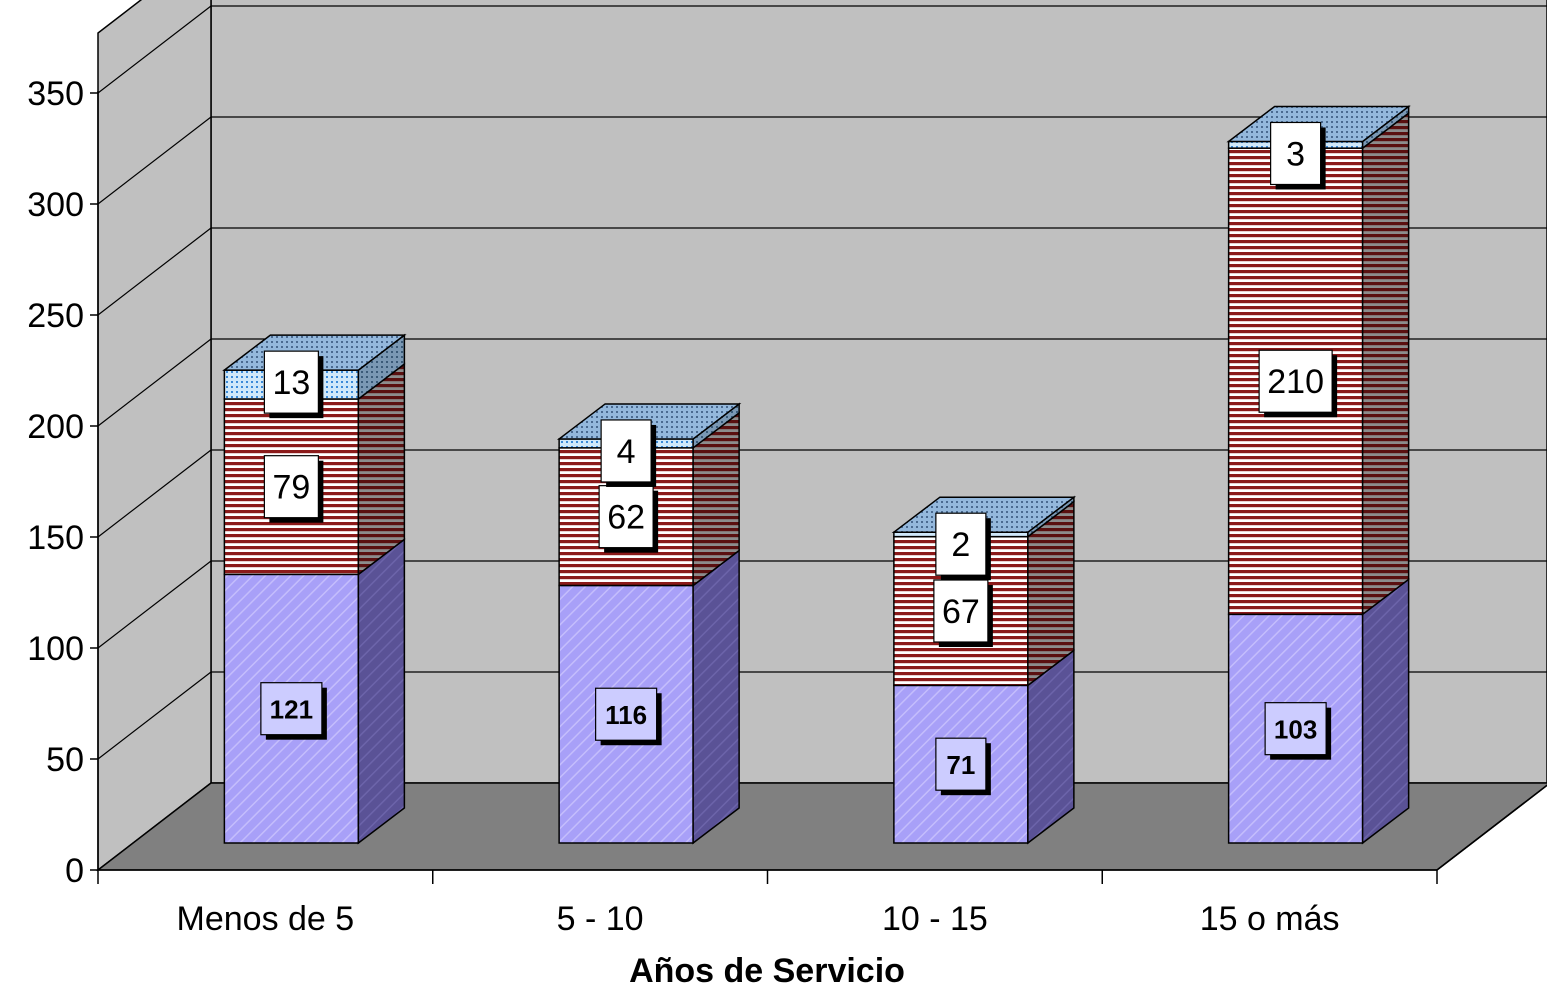 Image resolution: width=1547 pixels, height=993 pixels. I want to click on y-tick-label: 0, so click(74, 871).